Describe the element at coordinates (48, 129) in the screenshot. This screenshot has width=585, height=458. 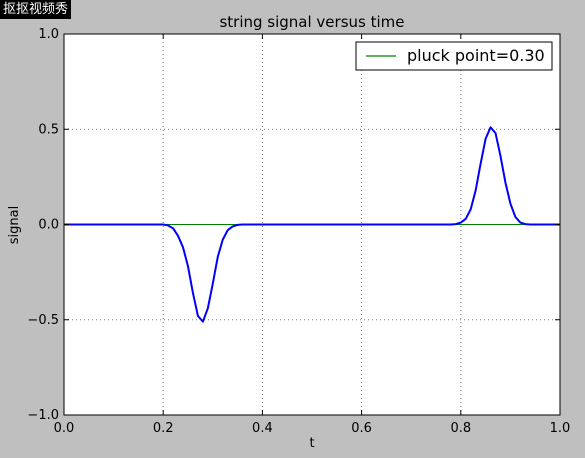
I see `y-tick-label: 0.5` at that location.